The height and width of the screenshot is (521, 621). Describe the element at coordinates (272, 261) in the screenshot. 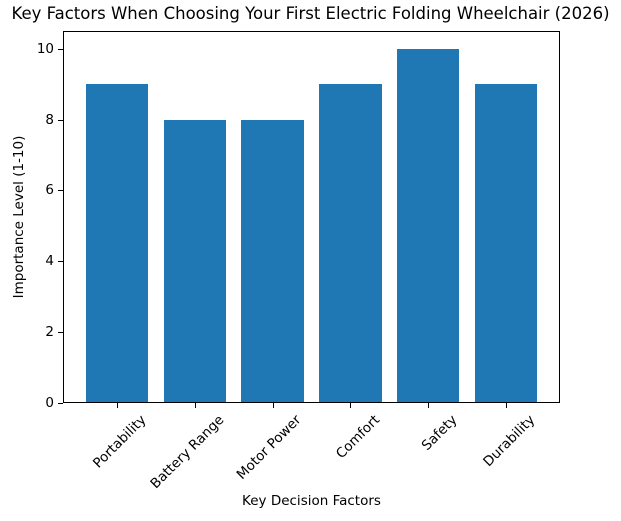

I see `bar-motor-power` at that location.